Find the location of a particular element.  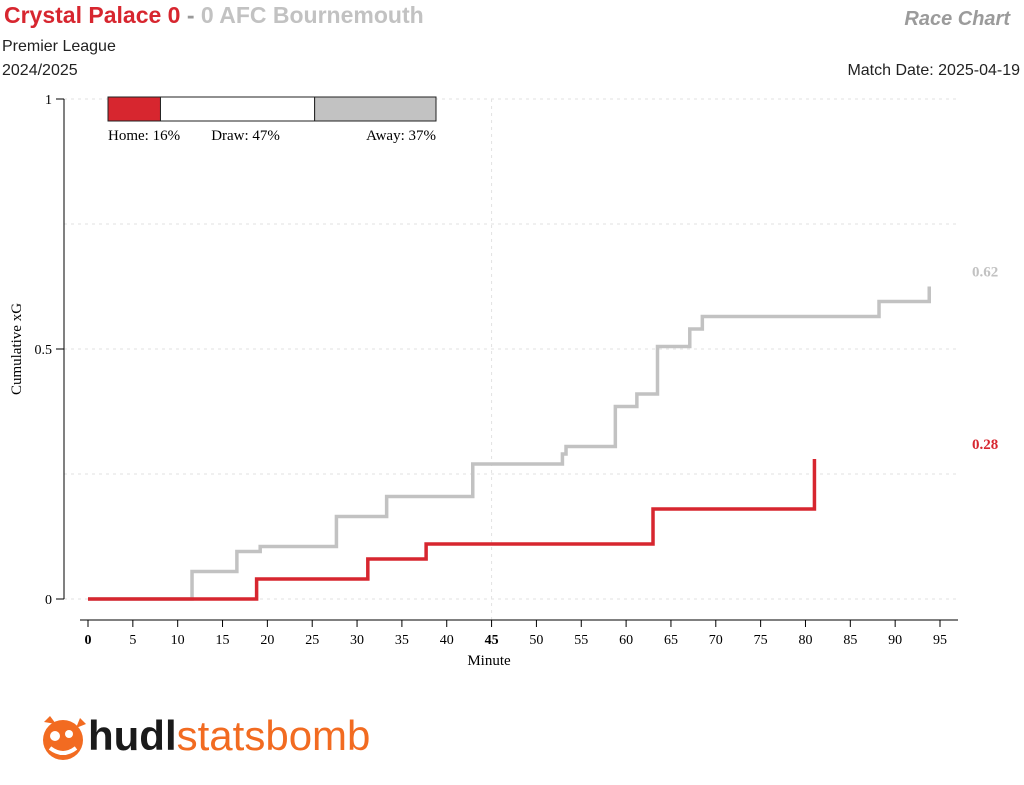

statsbomb-wordmark: hudlstatsbomb is located at coordinates (229, 736).